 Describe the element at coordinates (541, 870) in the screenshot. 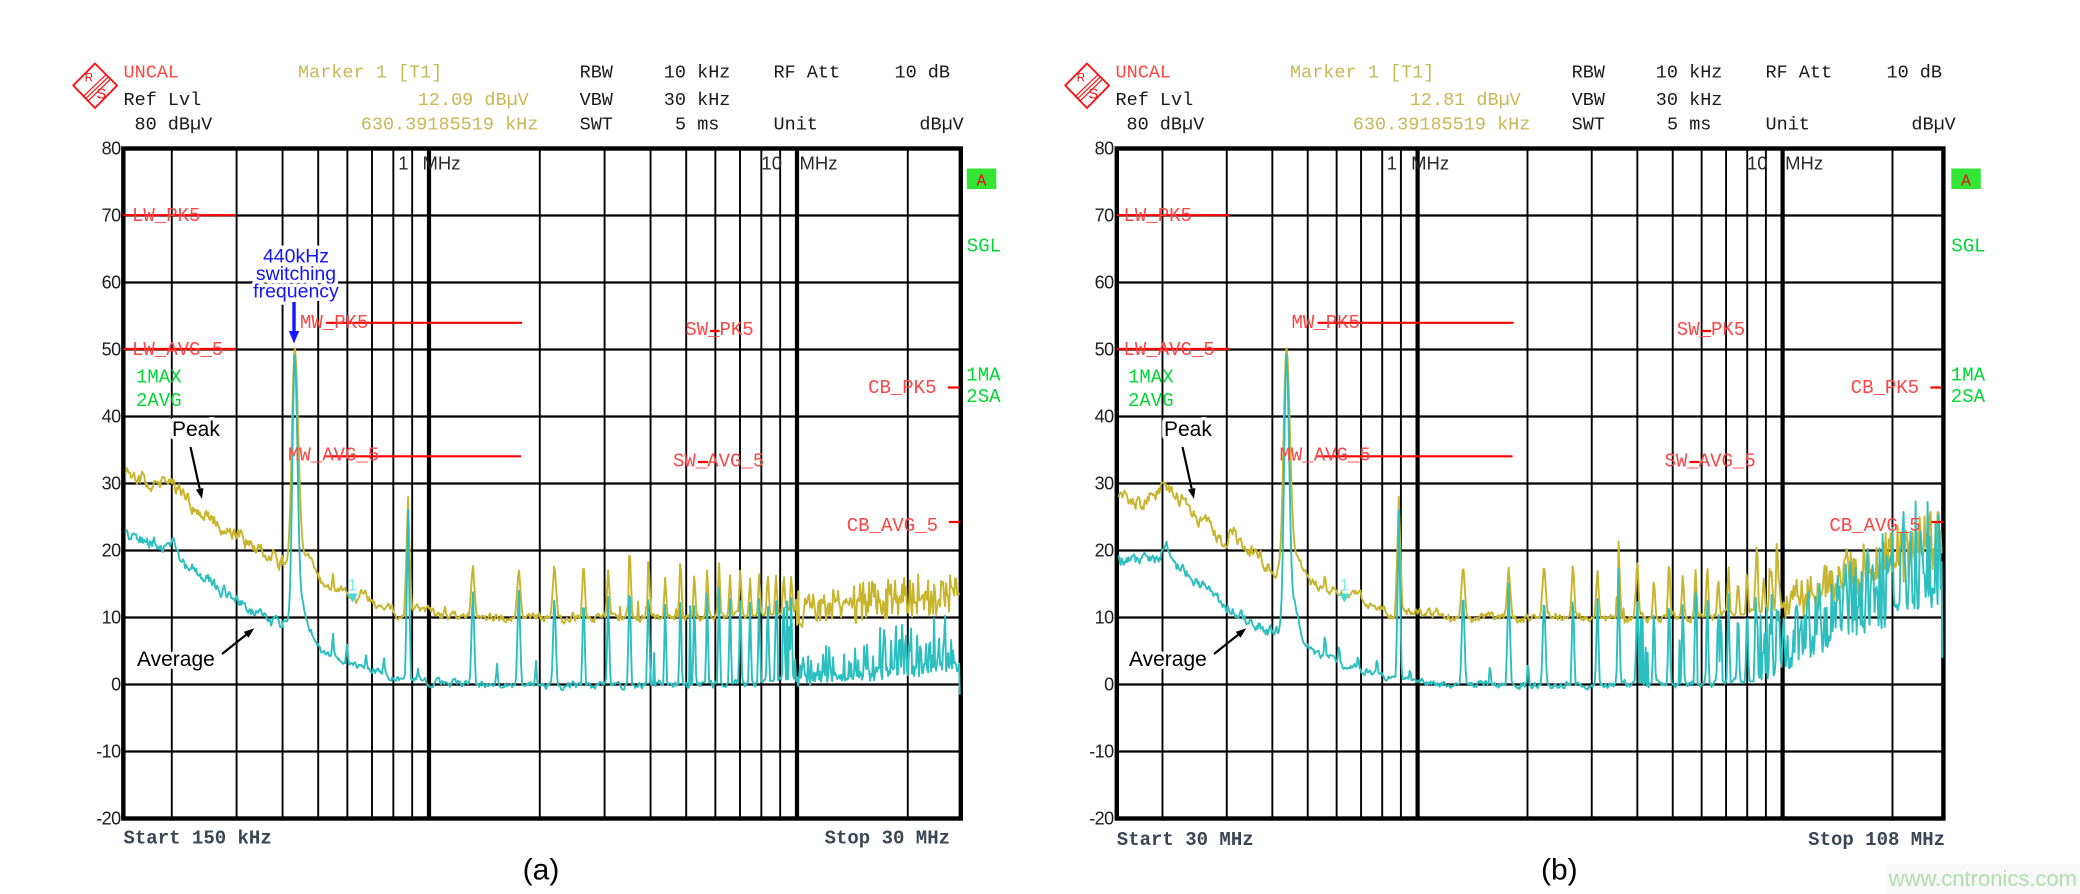

I see `svg-text: (a)` at that location.